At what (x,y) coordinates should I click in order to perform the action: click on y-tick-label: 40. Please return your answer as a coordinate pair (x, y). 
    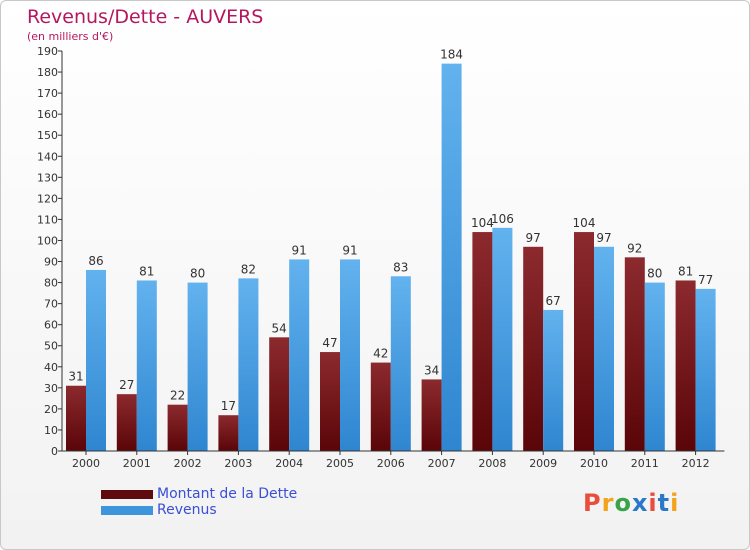
    Looking at the image, I should click on (51, 367).